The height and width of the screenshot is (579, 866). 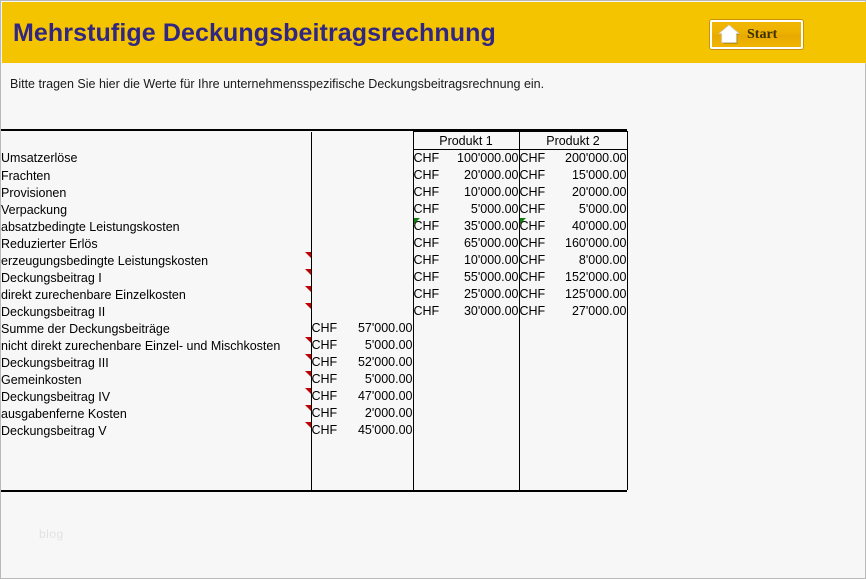 What do you see at coordinates (573, 140) in the screenshot?
I see `header-produkt-2: Produkt 2` at bounding box center [573, 140].